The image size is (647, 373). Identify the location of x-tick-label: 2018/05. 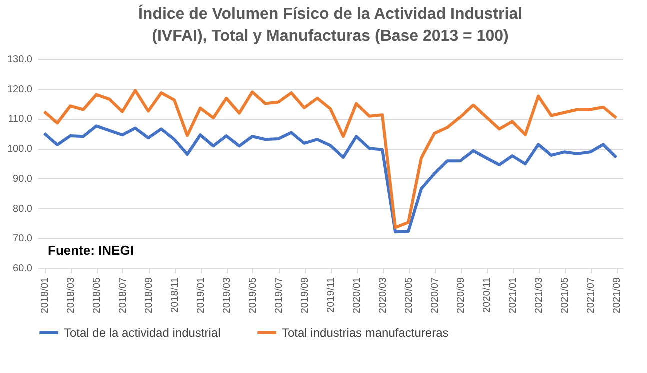
(97, 295).